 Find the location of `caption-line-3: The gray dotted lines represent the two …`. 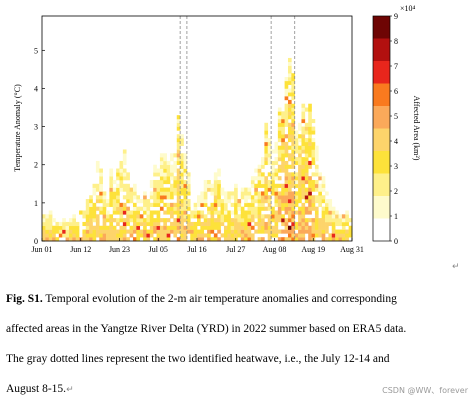

caption-line-3: The gray dotted lines represent the two … is located at coordinates (198, 359).